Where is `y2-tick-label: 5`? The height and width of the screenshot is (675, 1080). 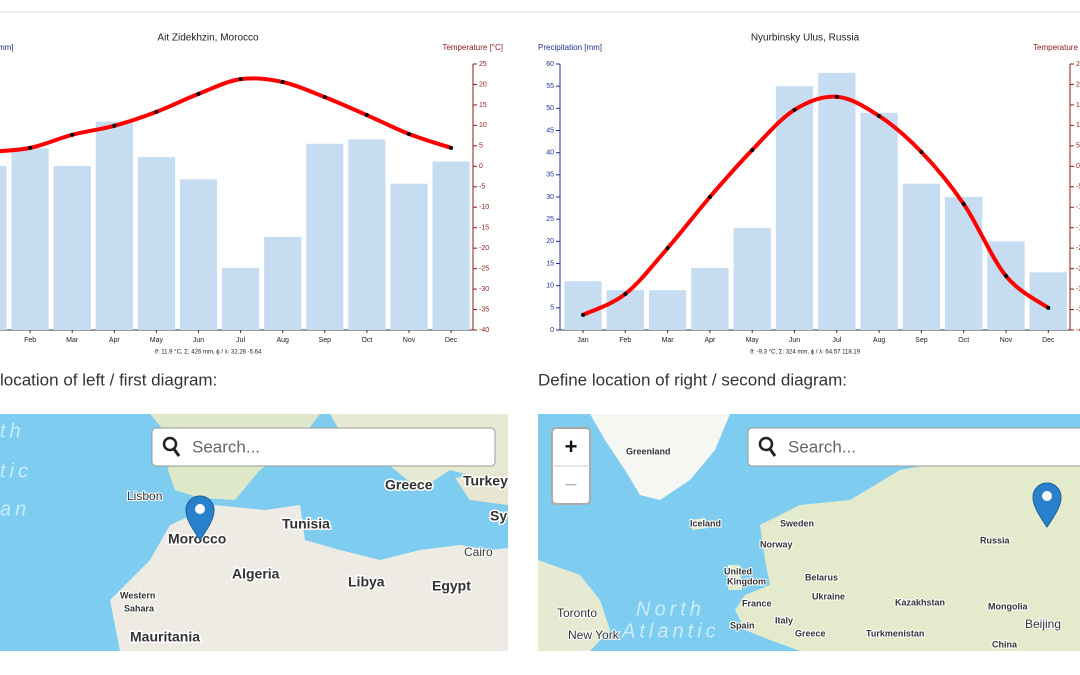
y2-tick-label: 5 is located at coordinates (1078, 146).